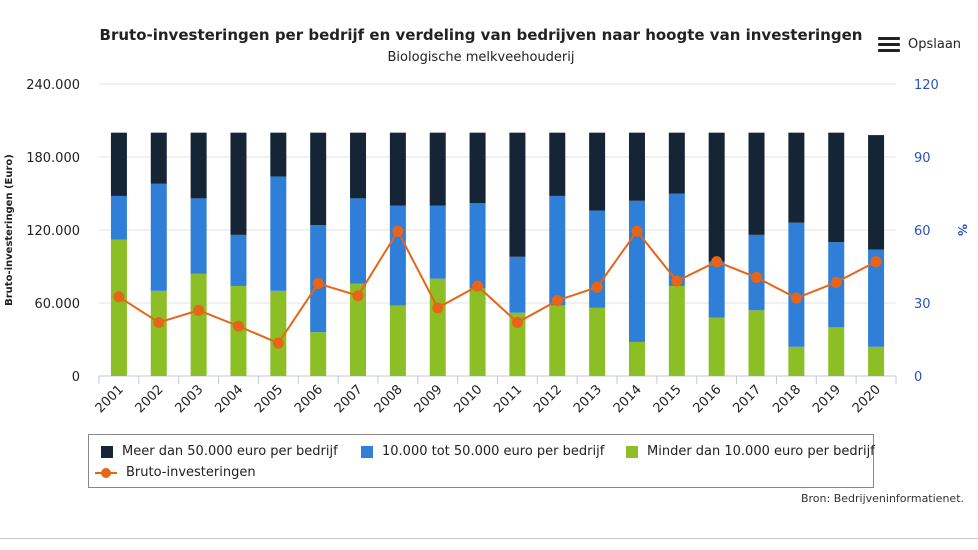 This screenshot has height=550, width=978. I want to click on legend-item-10000-50000: 10.000 tot 50.000 euro per bedrijf, so click(482, 451).